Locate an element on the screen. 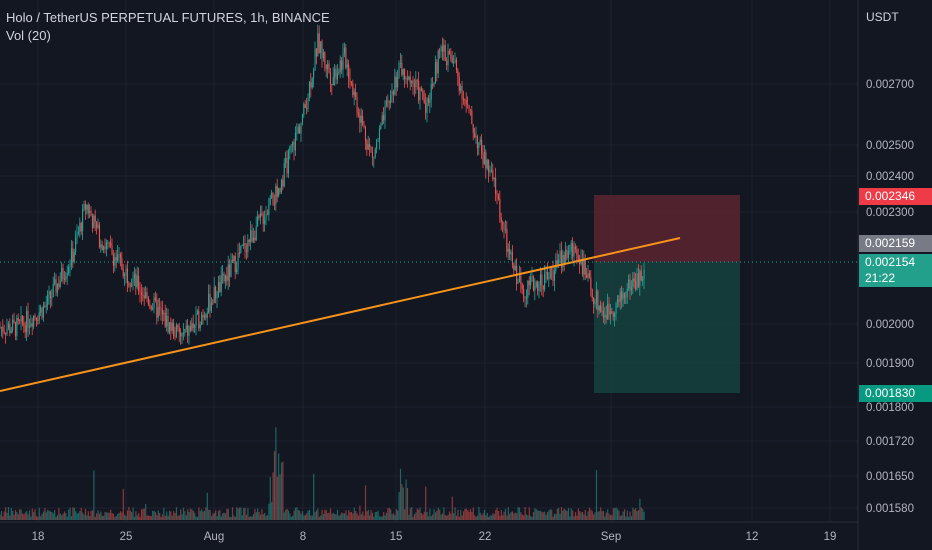 The width and height of the screenshot is (932, 550). take-profit-zone is located at coordinates (667, 327).